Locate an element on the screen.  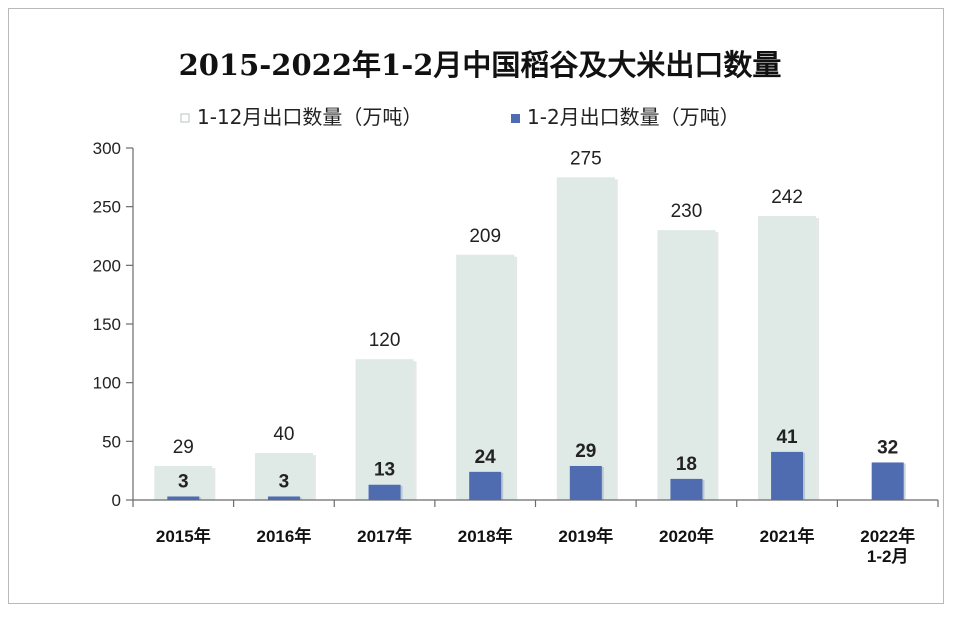
legend: 1-12月出口数量（万吨） 1-2月出口数量（万吨） is located at coordinates (460, 117).